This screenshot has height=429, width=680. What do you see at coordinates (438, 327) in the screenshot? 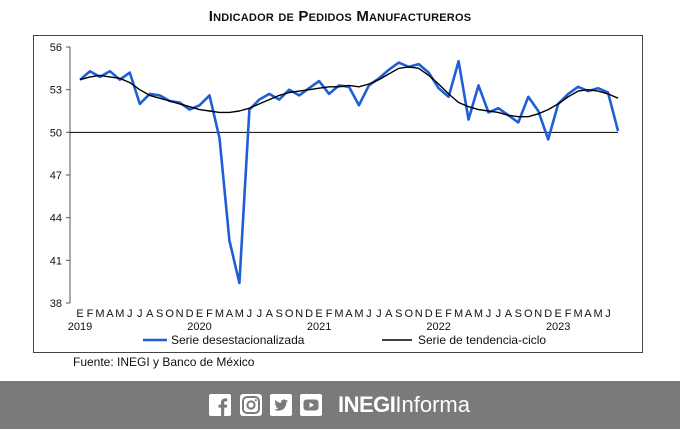
I see `year-label: 2022` at bounding box center [438, 327].